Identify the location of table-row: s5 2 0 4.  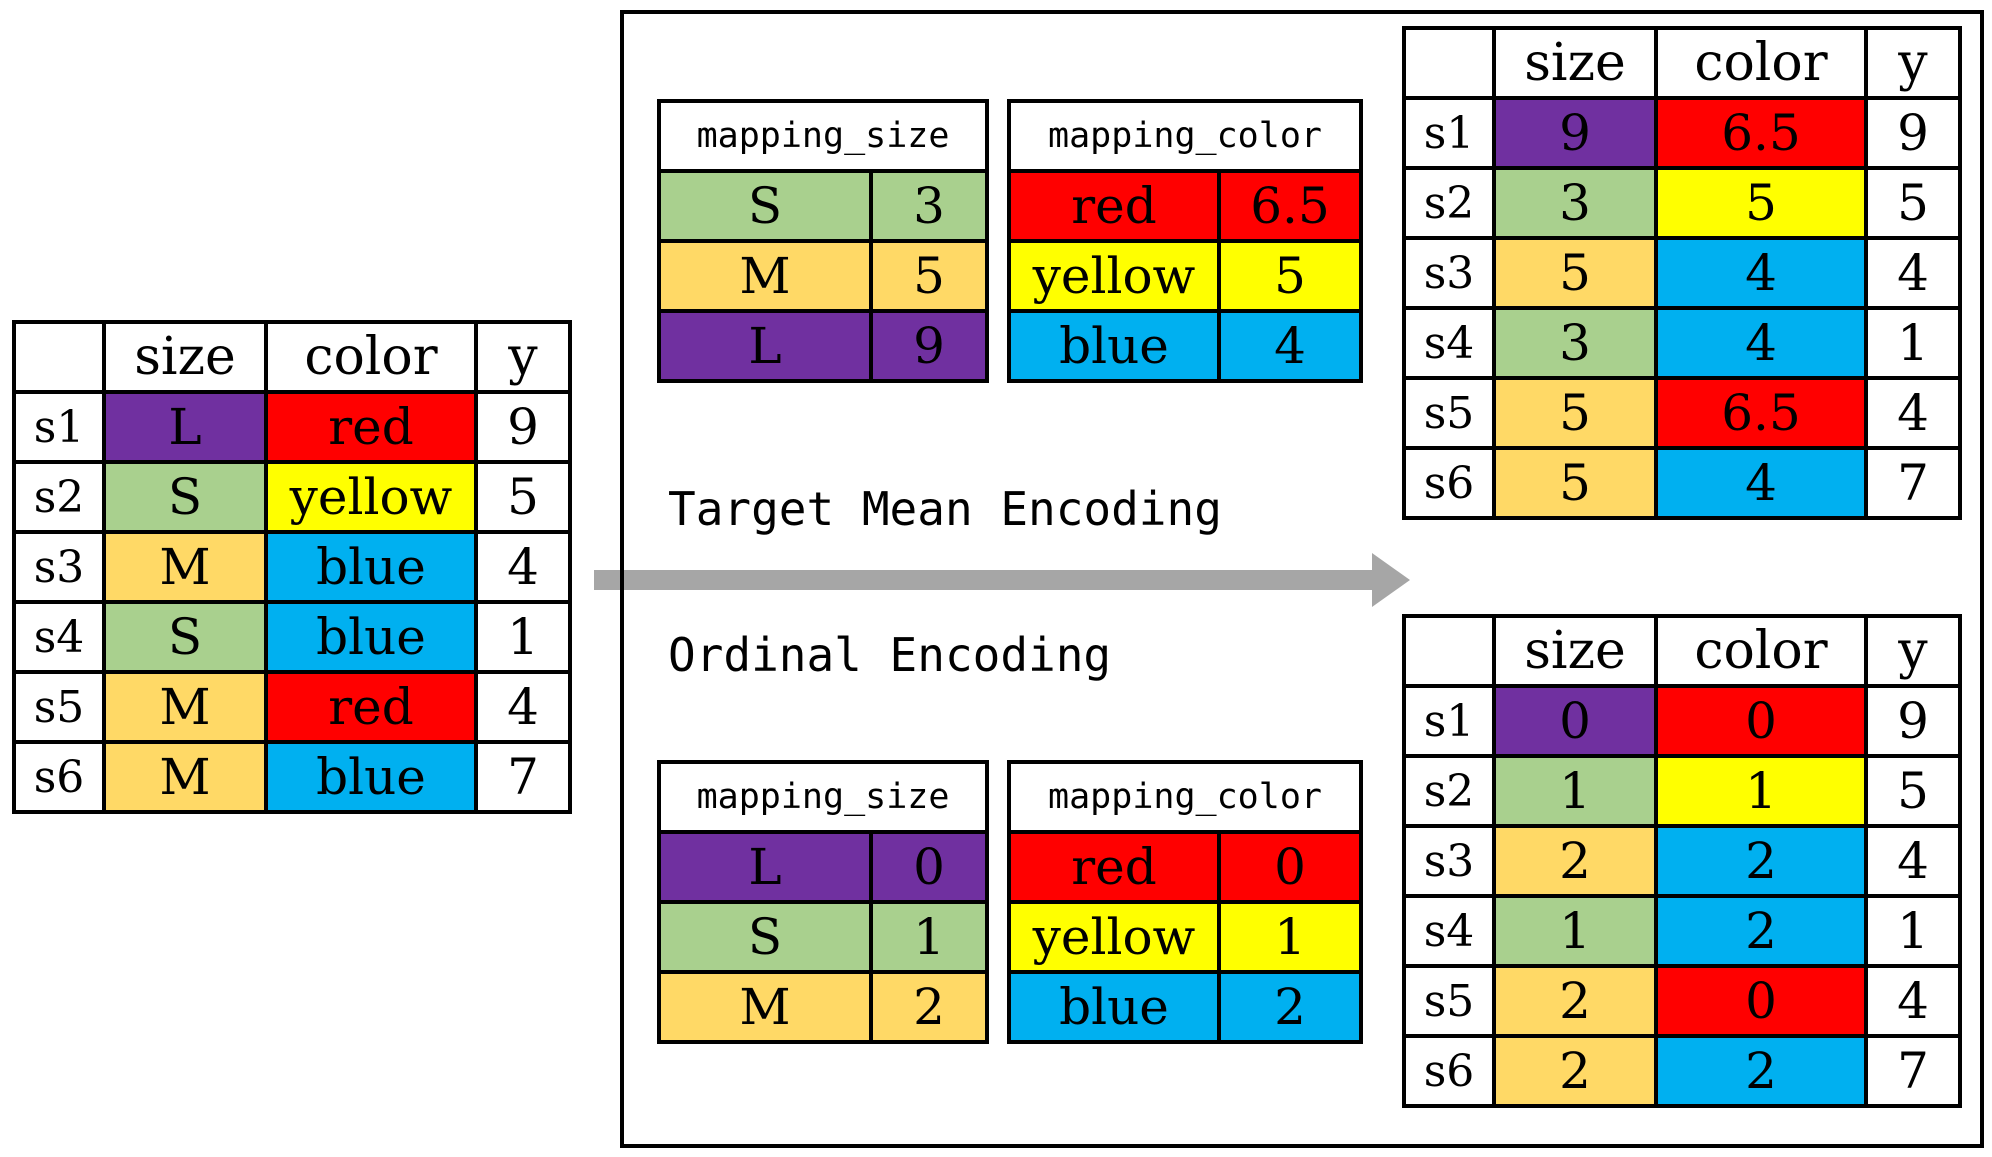
(1682, 1001).